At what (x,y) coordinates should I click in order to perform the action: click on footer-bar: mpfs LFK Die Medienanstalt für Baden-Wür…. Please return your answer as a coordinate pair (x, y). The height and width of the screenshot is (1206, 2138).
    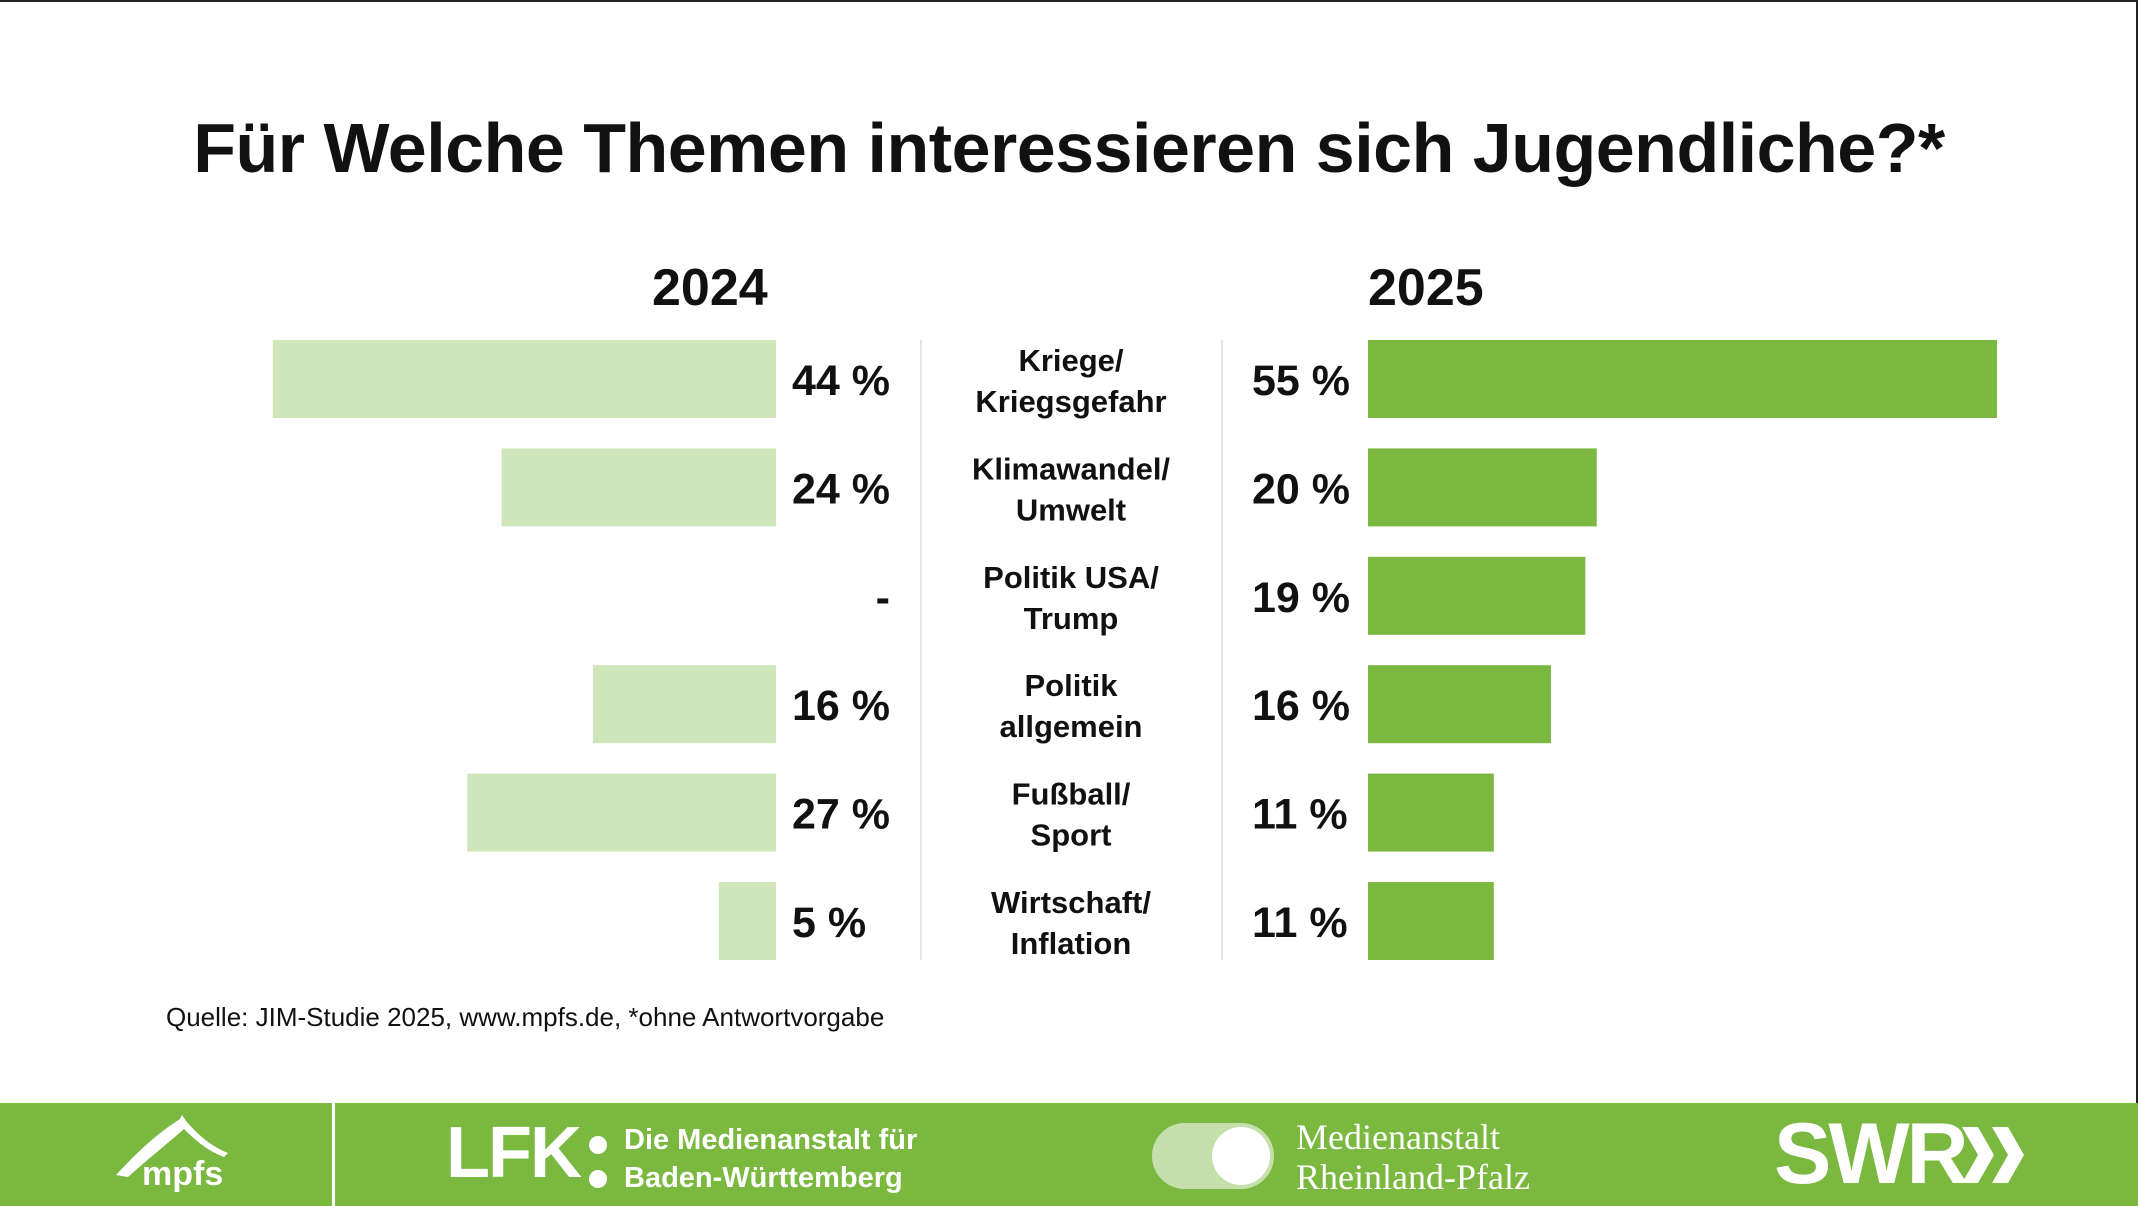
    Looking at the image, I should click on (1069, 1154).